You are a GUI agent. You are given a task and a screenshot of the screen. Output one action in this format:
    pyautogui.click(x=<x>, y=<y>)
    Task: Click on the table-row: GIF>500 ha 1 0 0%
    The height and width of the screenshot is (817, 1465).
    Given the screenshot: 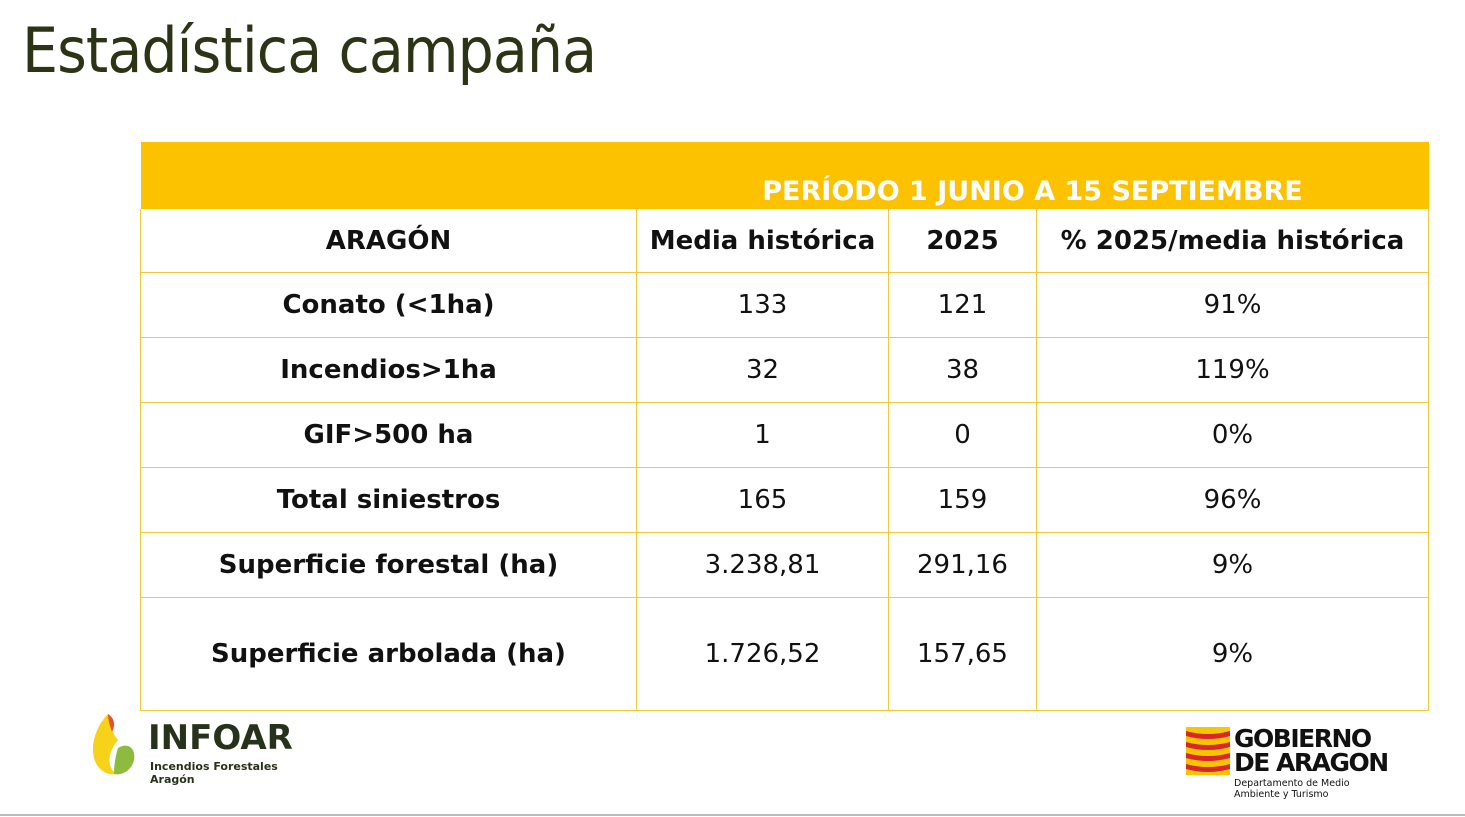 What is the action you would take?
    pyautogui.click(x=785, y=435)
    